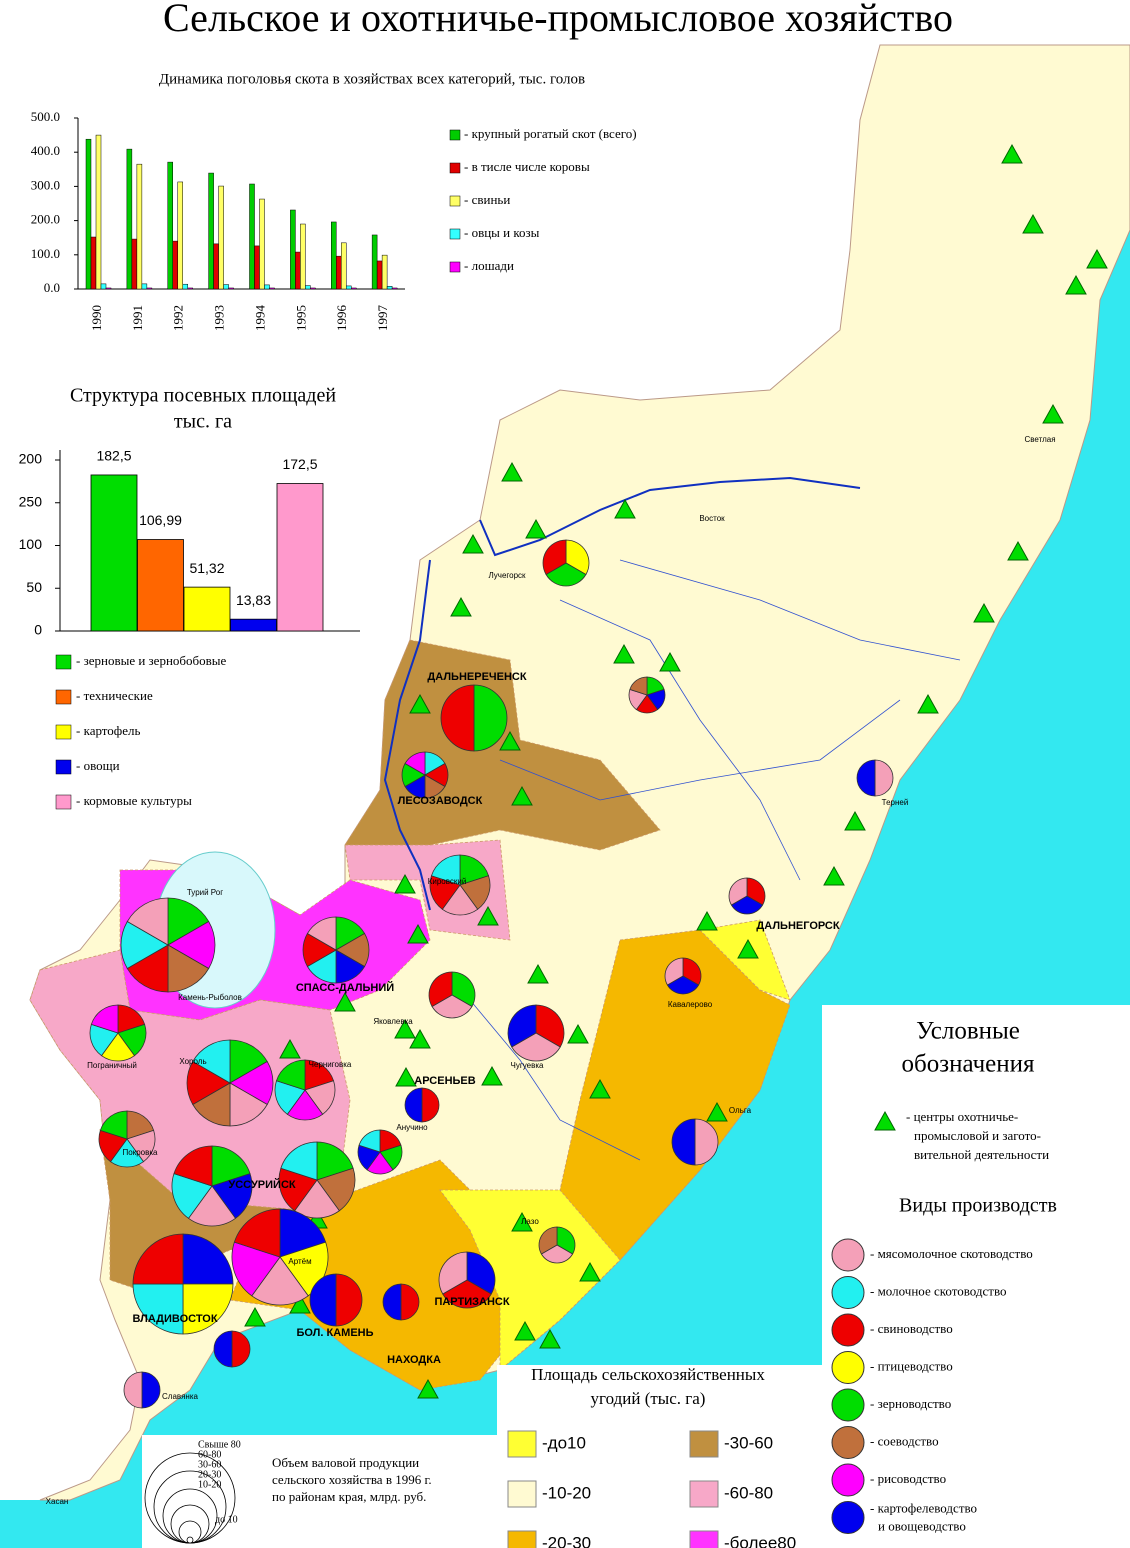 The height and width of the screenshot is (1548, 1130). Describe the element at coordinates (911, 1328) in the screenshot. I see `legend-label: - свиноводство` at that location.